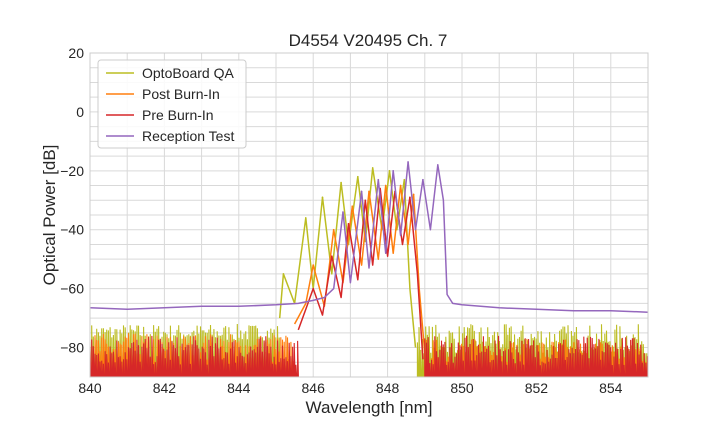 This screenshot has width=720, height=432. Describe the element at coordinates (72, 289) in the screenshot. I see `y-tick-label: −60` at that location.